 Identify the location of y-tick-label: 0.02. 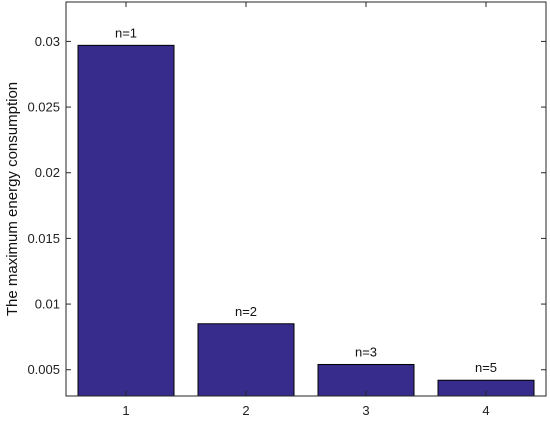
(47, 172).